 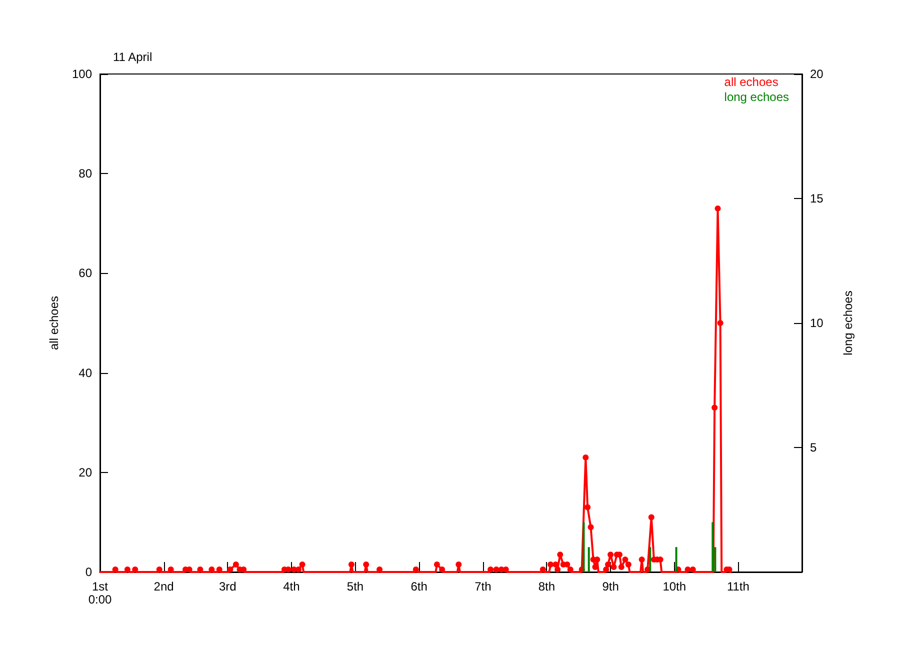 What do you see at coordinates (100, 593) in the screenshot?
I see `x-tick-label: 1st 0:00` at bounding box center [100, 593].